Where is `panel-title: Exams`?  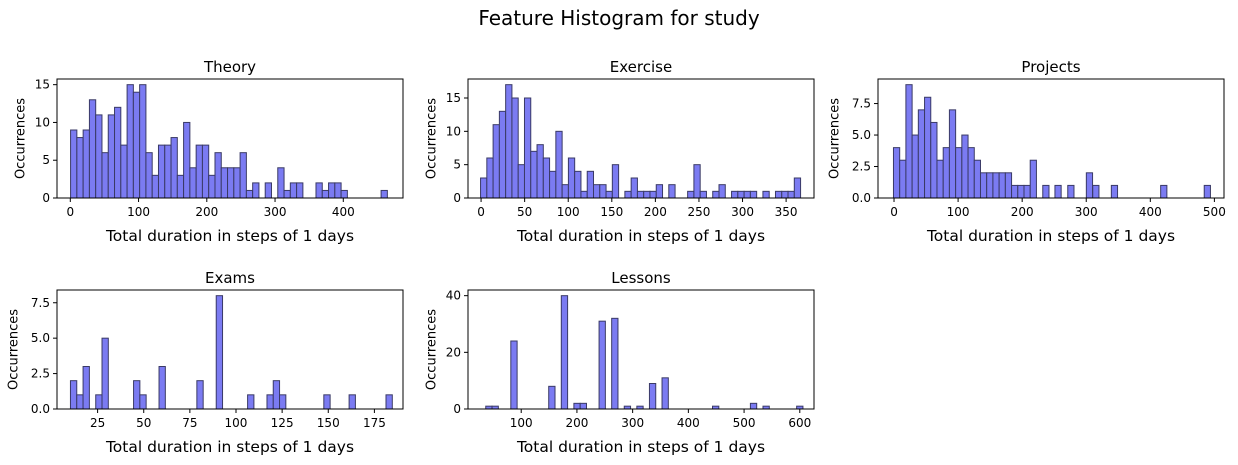 panel-title: Exams is located at coordinates (230, 278).